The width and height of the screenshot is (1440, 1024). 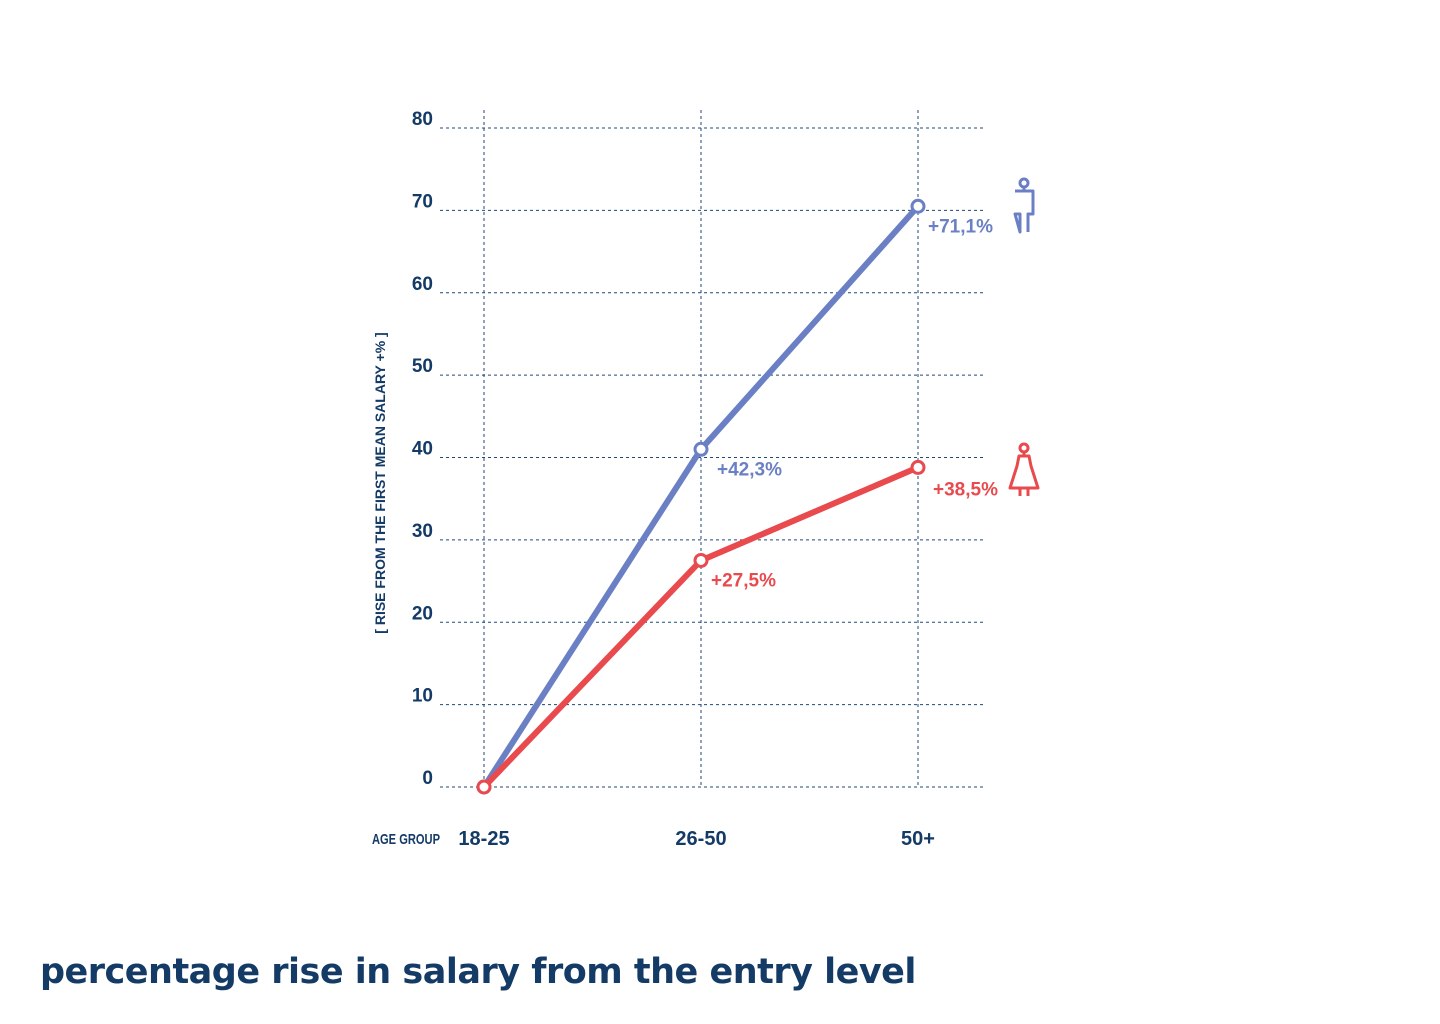 What do you see at coordinates (960, 226) in the screenshot?
I see `data-label-men: +71,1%` at bounding box center [960, 226].